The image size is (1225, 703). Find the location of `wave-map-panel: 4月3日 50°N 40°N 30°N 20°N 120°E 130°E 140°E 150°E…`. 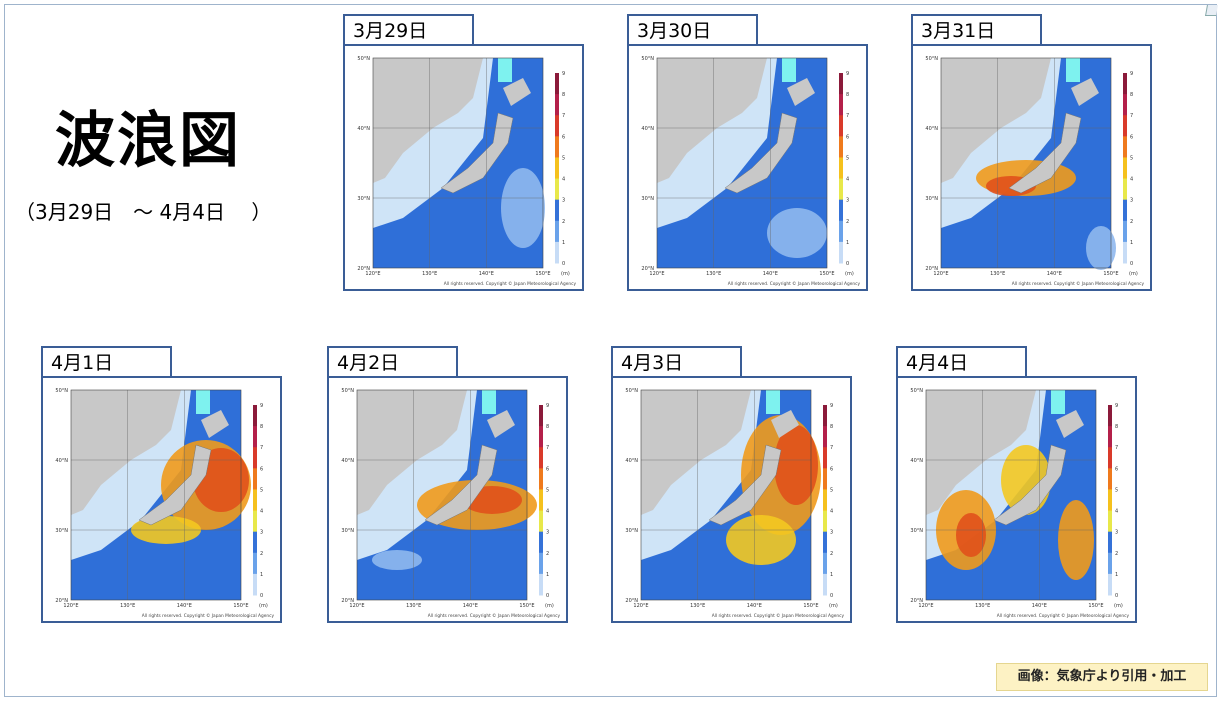

wave-map-panel: 4月3日 50°N 40°N 30°N 20°N 120°E 130°E 140°E 150°E… is located at coordinates (731, 492).